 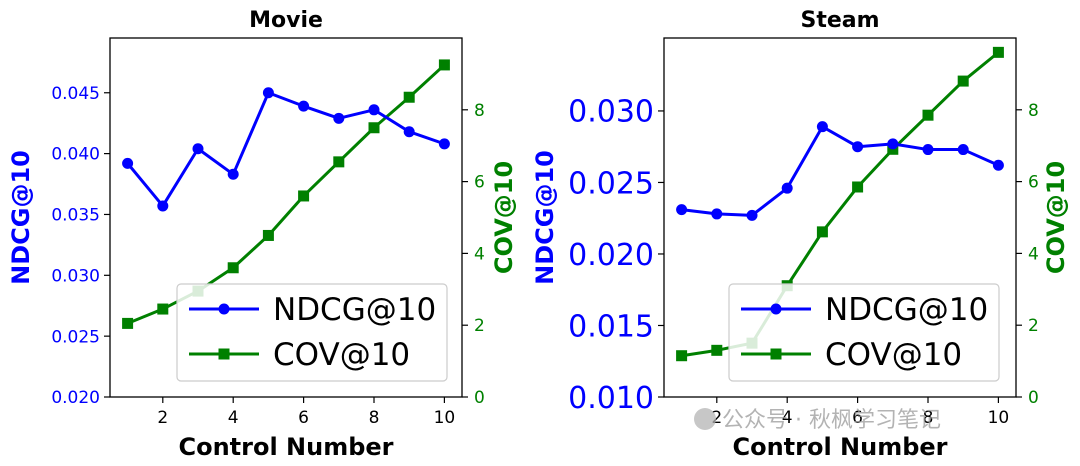 I want to click on wechat-icon, so click(x=705, y=419).